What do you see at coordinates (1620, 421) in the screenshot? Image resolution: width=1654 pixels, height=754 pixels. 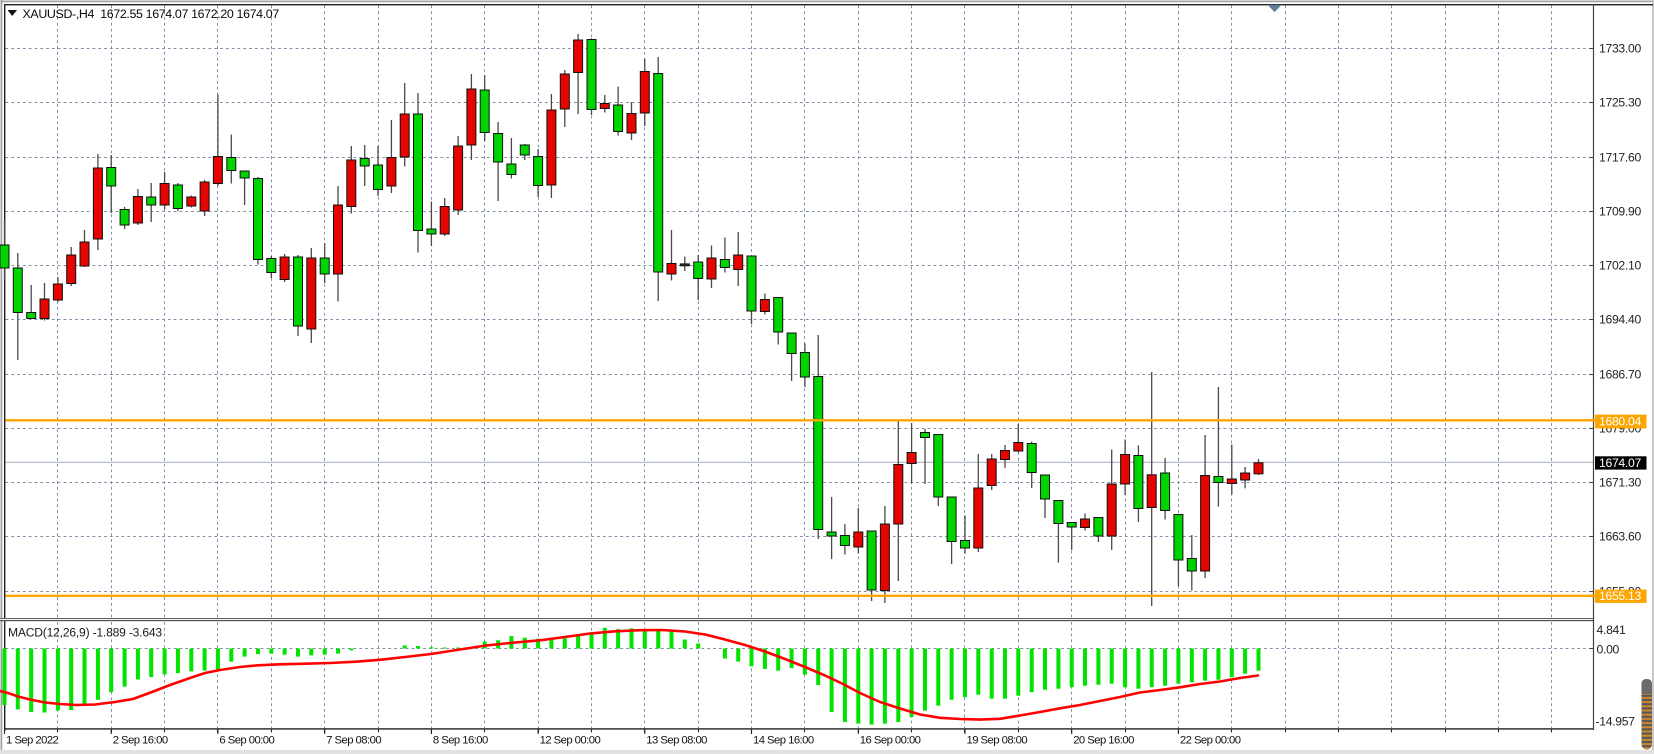 I see `svg-text: 1680.04` at bounding box center [1620, 421].